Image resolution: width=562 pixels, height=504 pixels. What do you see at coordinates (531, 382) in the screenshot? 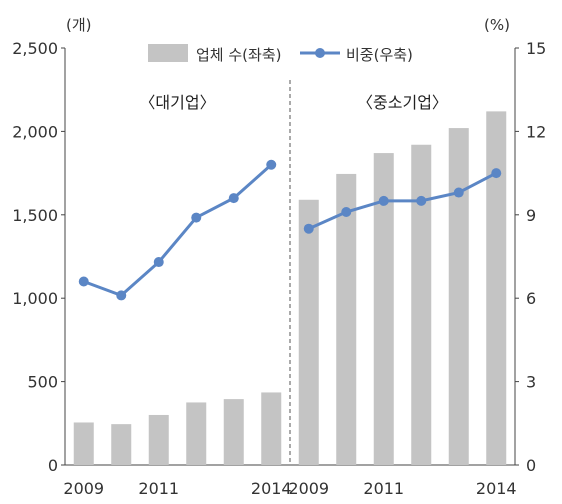
I see `right-tick-label: 3` at bounding box center [531, 382].